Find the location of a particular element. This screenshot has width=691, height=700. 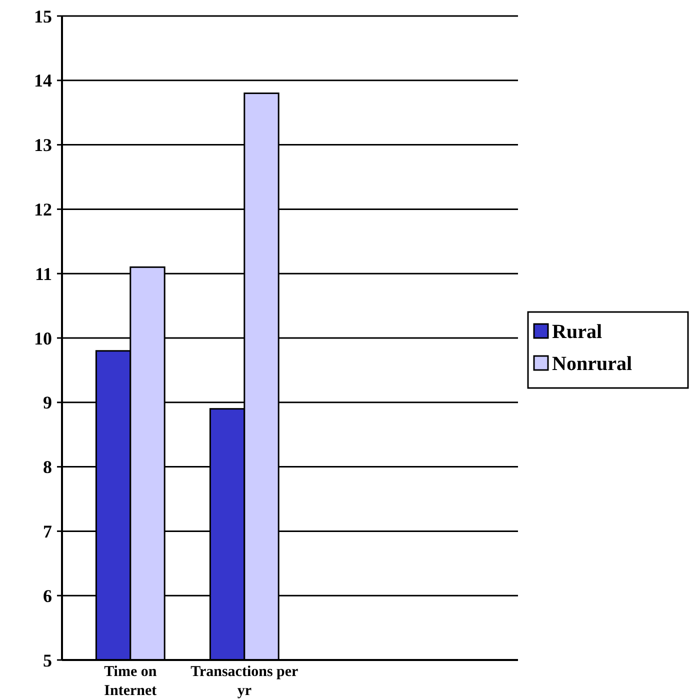

y-tick-label: 5 is located at coordinates (47, 660).